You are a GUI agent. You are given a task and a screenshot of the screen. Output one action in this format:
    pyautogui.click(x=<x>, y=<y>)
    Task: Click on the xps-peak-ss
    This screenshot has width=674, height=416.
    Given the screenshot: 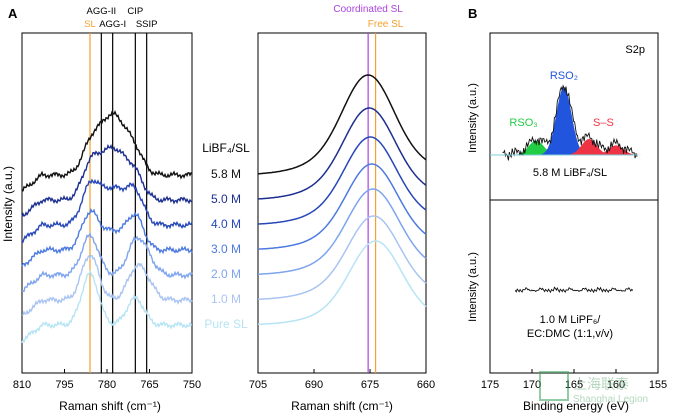 What is the action you would take?
    pyautogui.click(x=589, y=147)
    